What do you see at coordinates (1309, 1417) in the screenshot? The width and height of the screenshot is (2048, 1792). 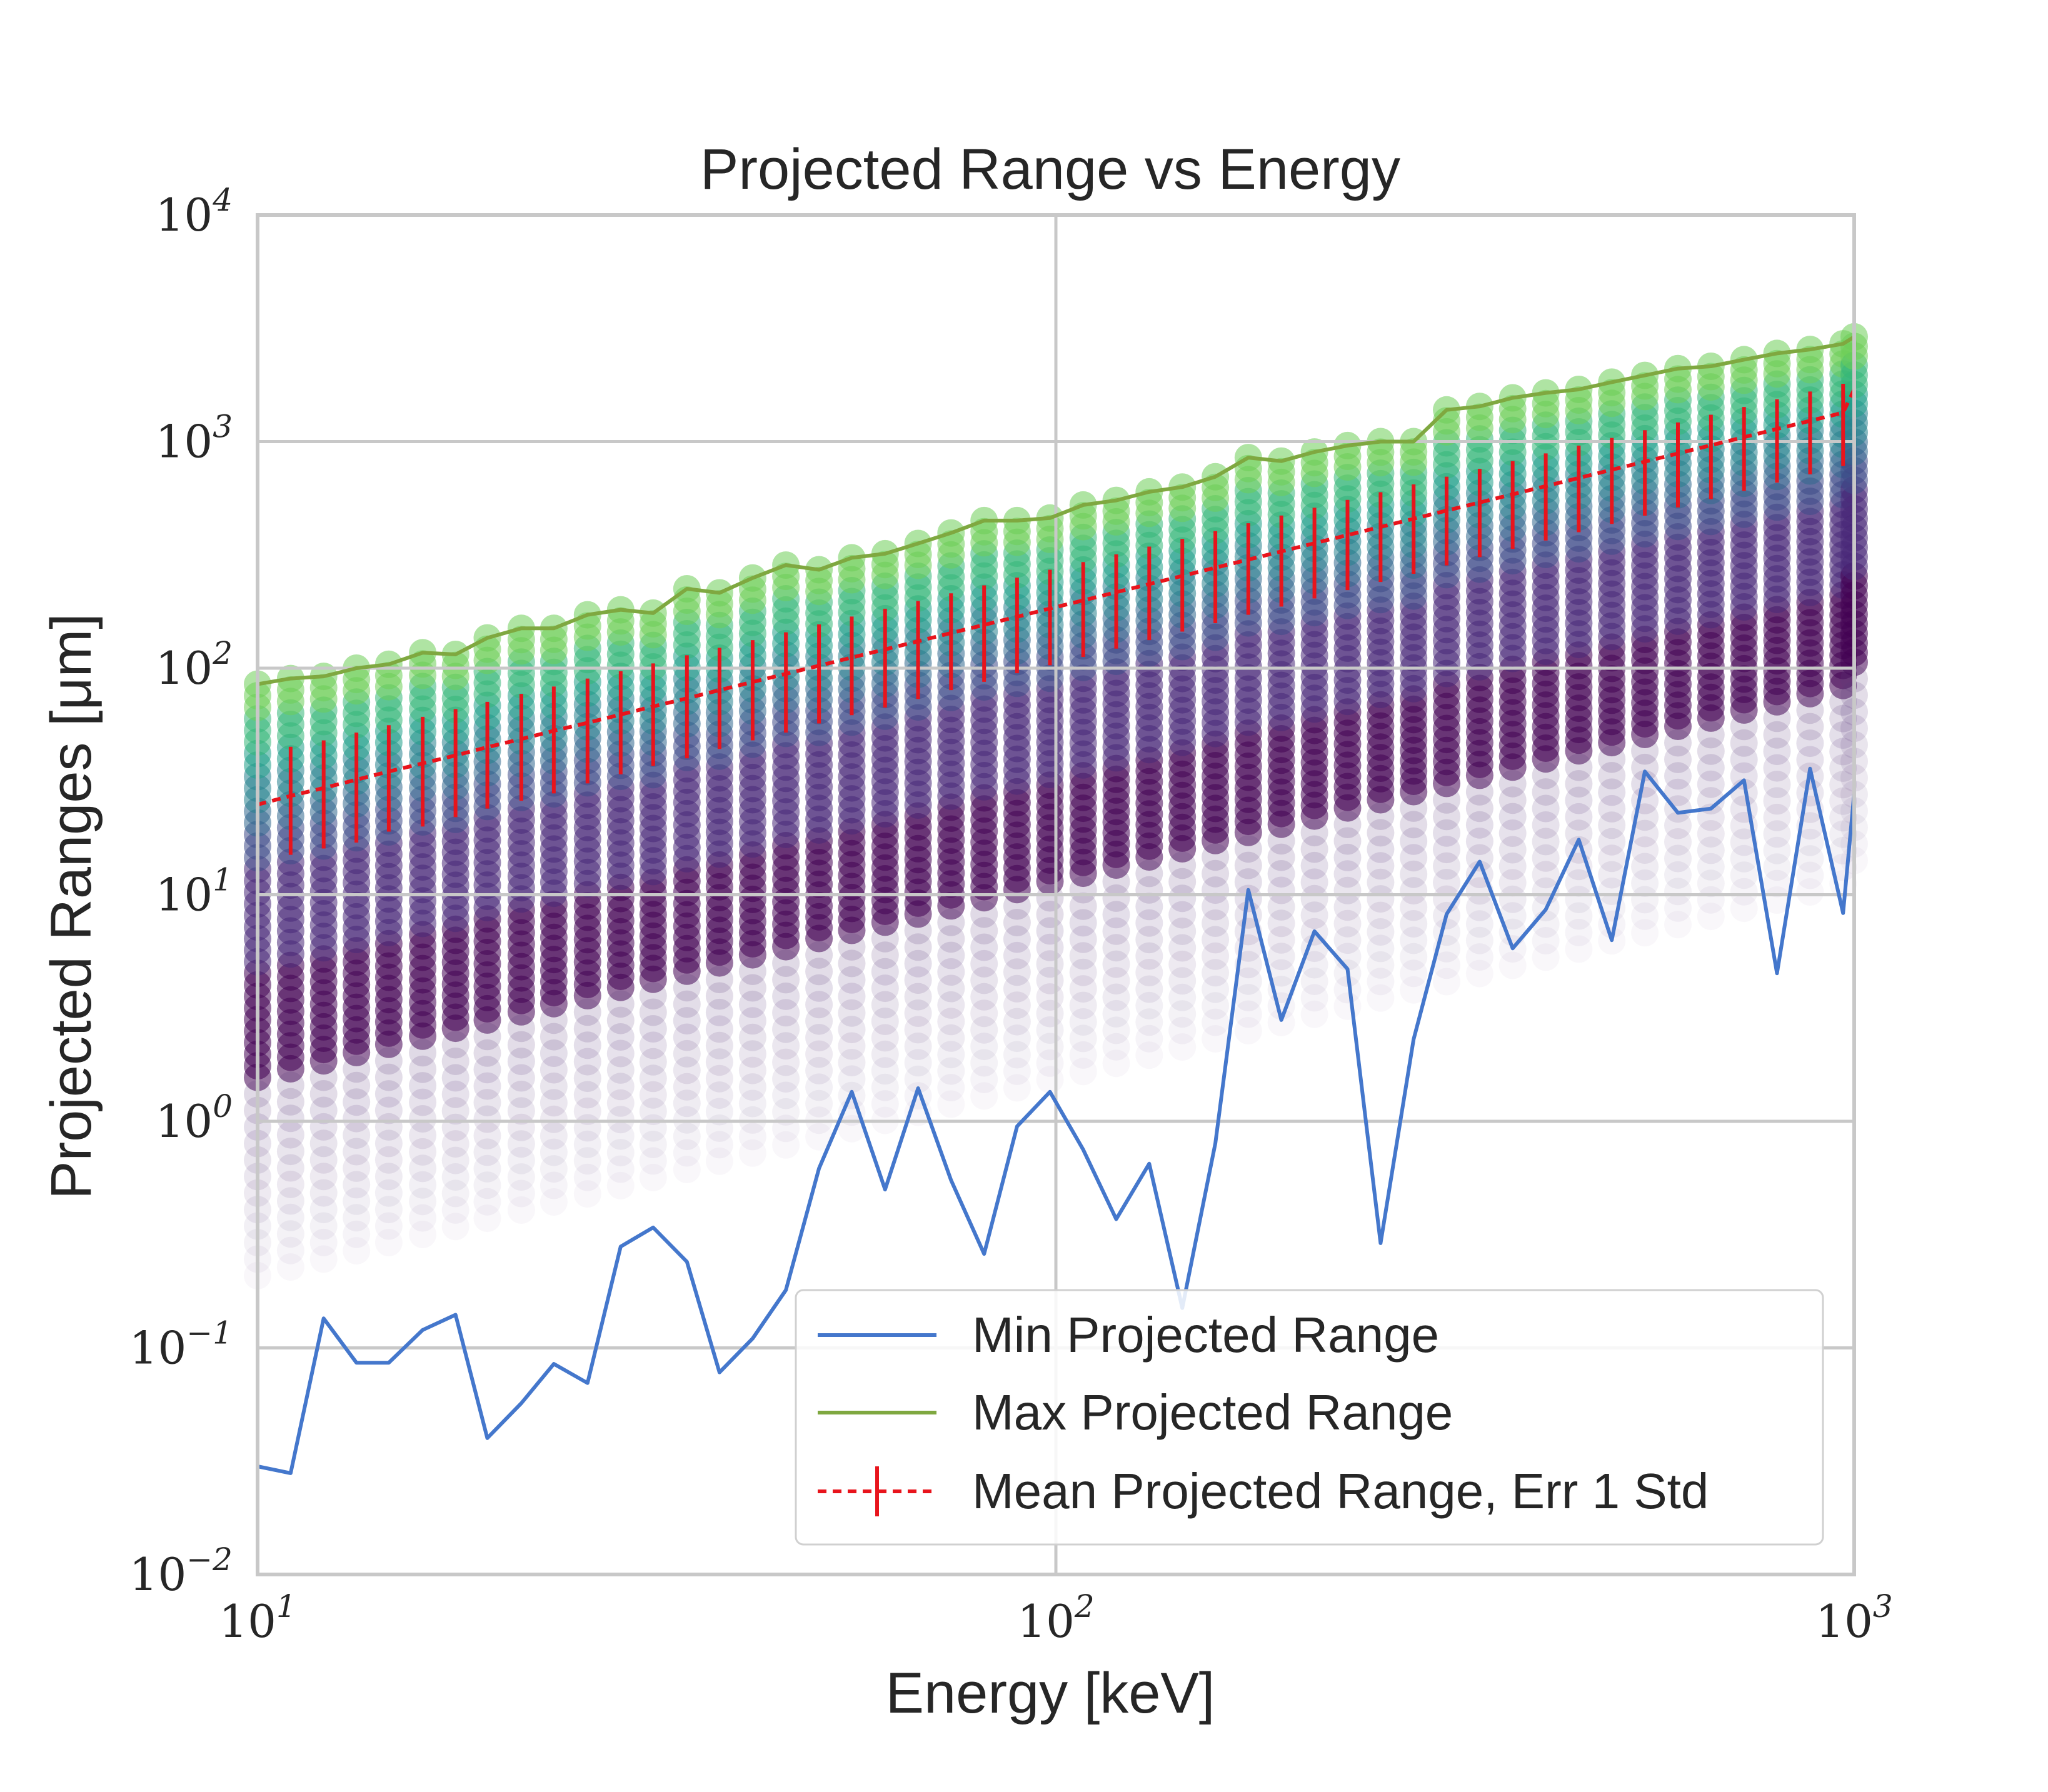 I see `legend-box` at bounding box center [1309, 1417].